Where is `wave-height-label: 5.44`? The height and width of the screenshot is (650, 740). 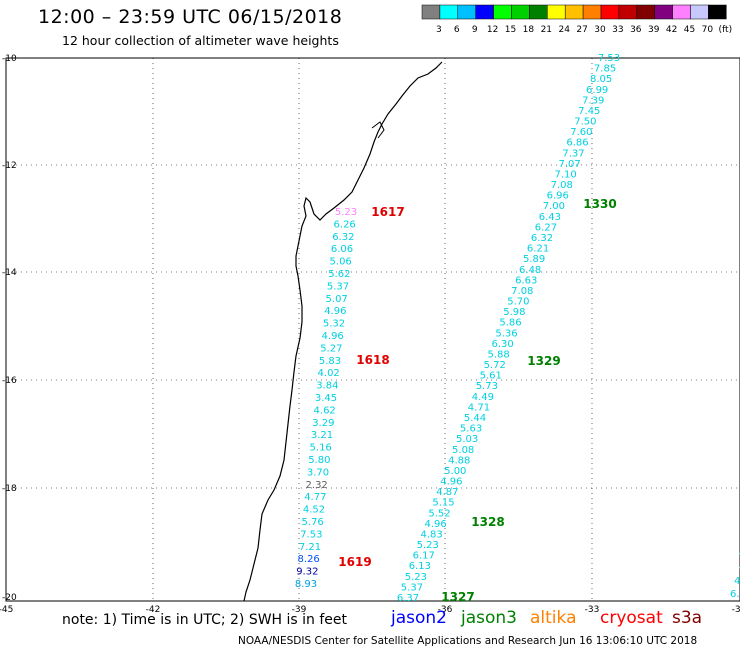
wave-height-label: 5.44 is located at coordinates (475, 418).